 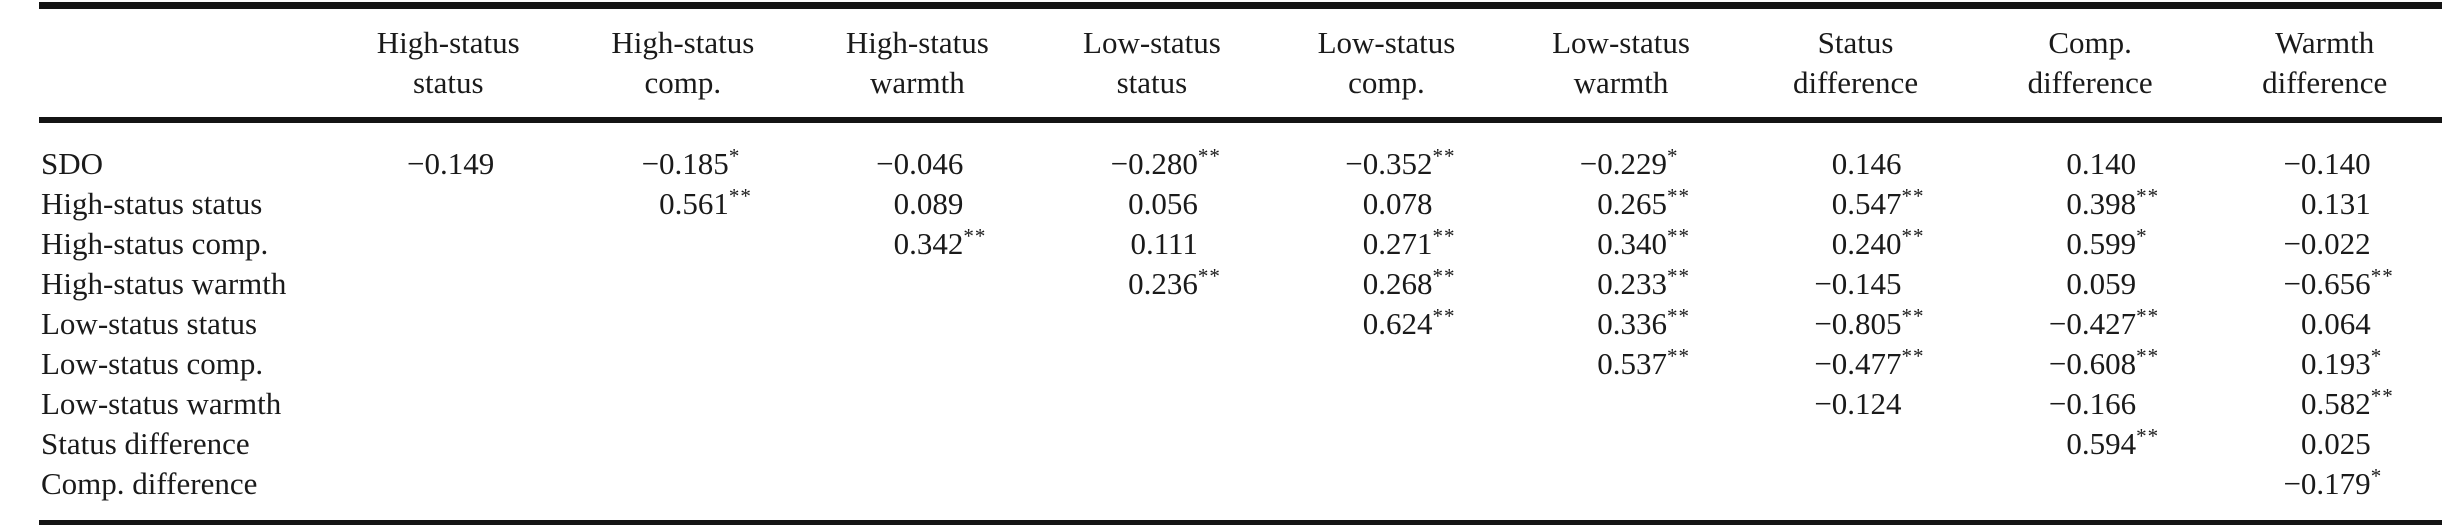 What do you see at coordinates (1855, 324) in the screenshot?
I see `correlation-cell: −0.805**` at bounding box center [1855, 324].